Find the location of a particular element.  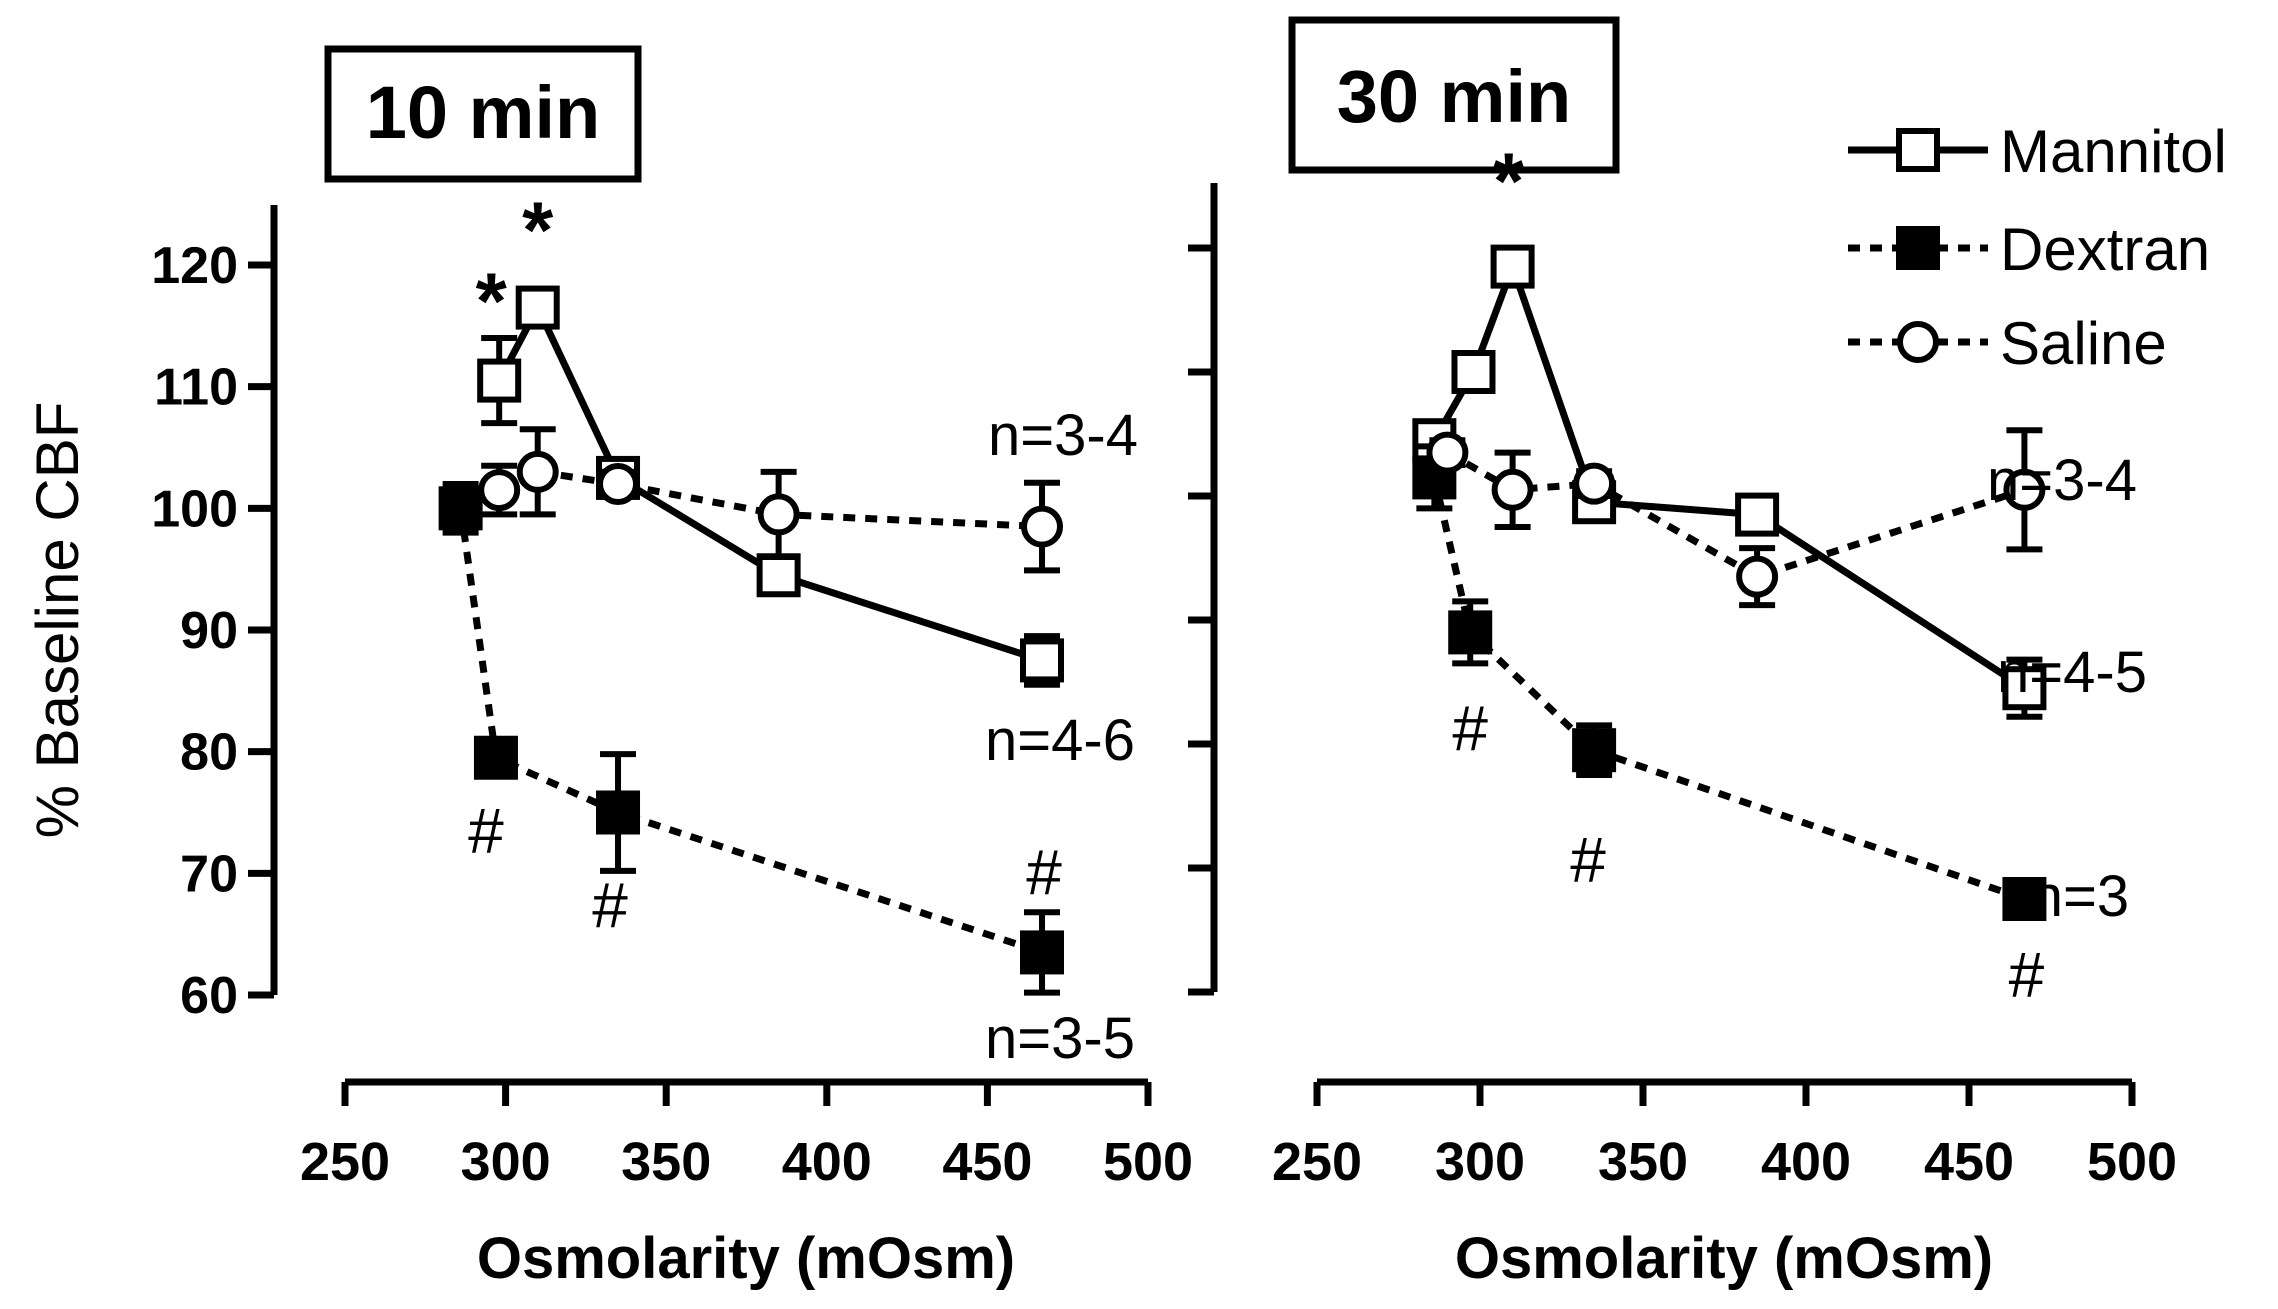

open-square-marker-icon is located at coordinates (1918, 150).